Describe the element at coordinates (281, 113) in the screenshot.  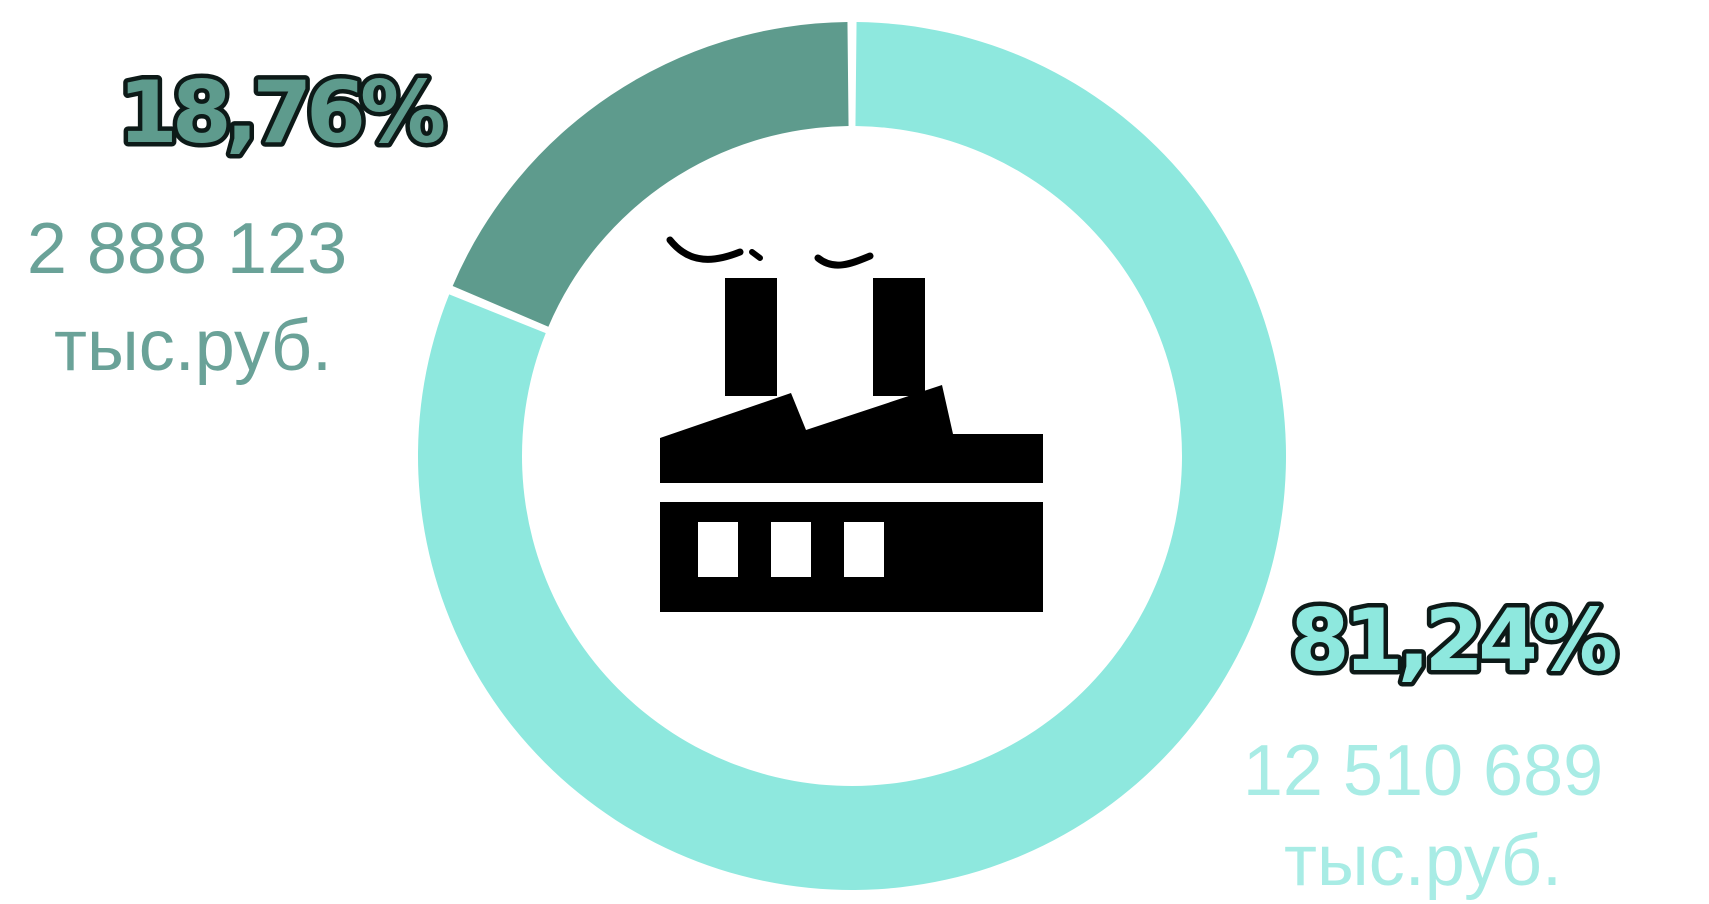
I see `slice-percent-label-1: 18,76%` at that location.